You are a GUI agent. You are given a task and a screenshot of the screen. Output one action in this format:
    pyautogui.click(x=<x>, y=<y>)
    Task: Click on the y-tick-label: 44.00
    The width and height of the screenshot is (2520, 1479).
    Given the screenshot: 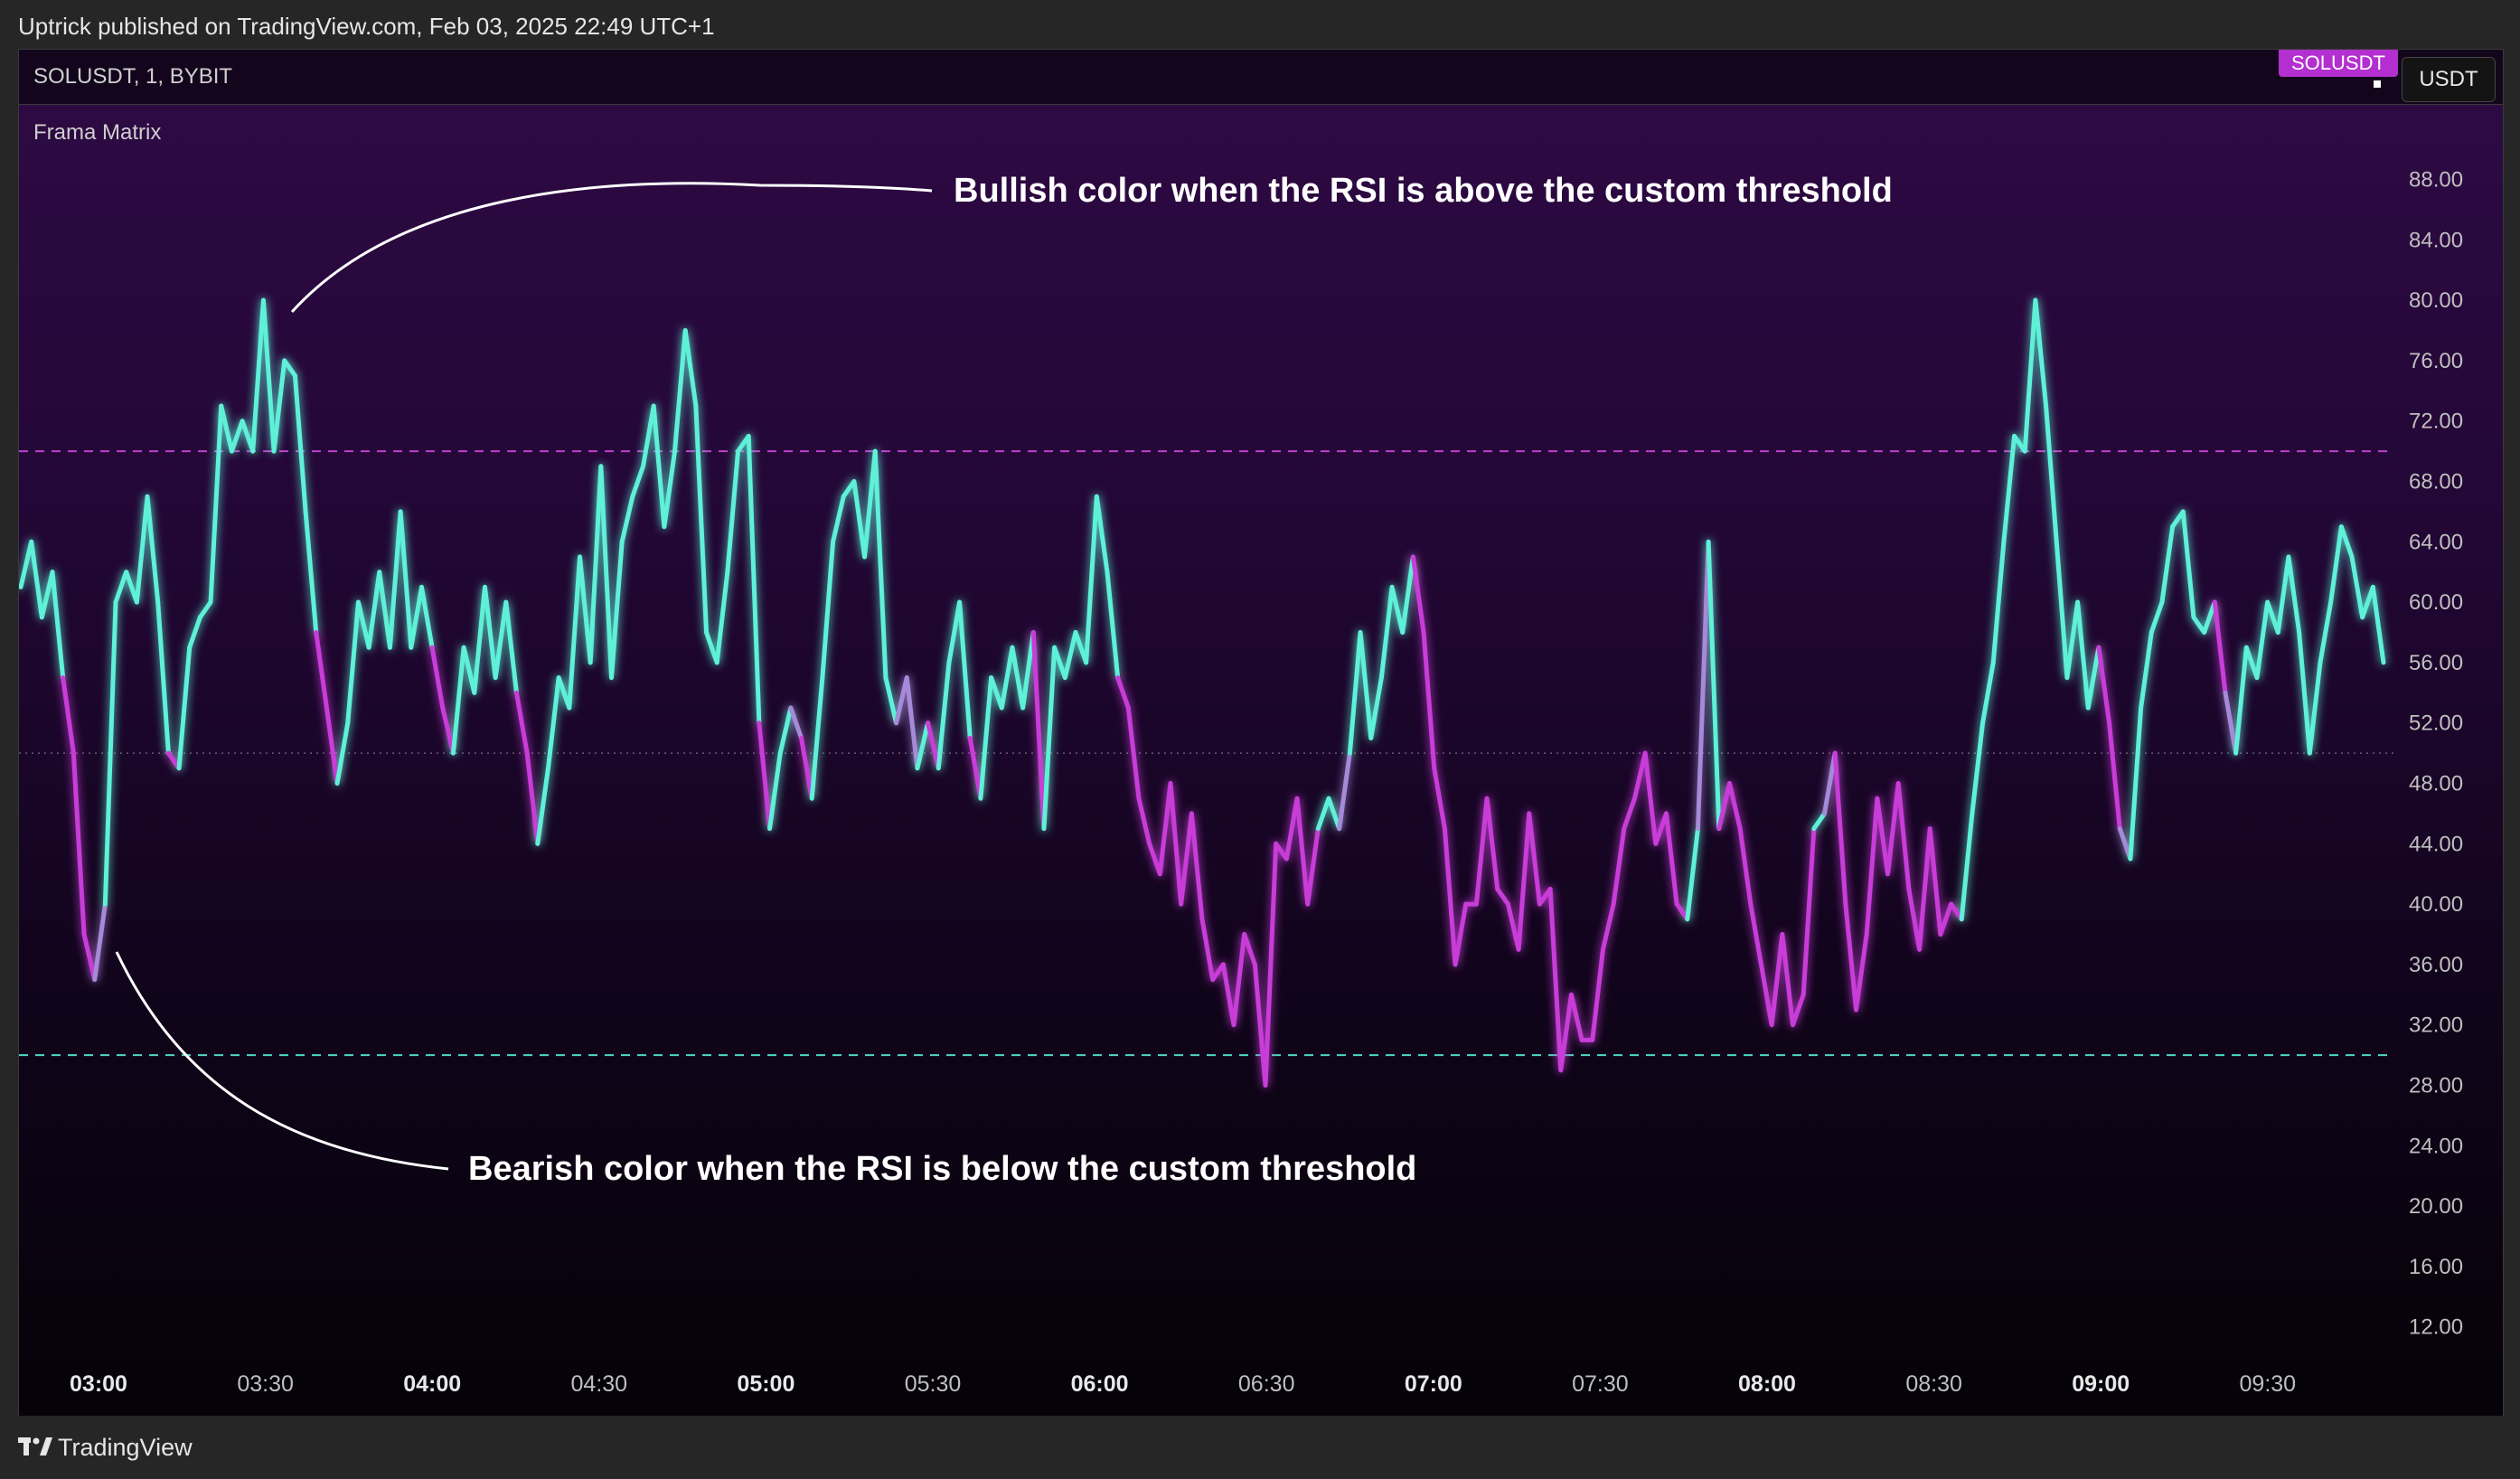 What is the action you would take?
    pyautogui.click(x=2436, y=844)
    